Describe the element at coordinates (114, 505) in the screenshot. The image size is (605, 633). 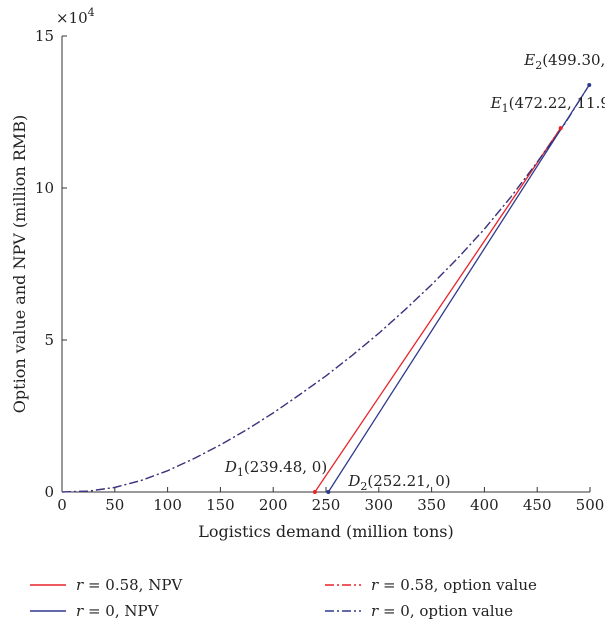
I see `x-tick-label: 50` at that location.